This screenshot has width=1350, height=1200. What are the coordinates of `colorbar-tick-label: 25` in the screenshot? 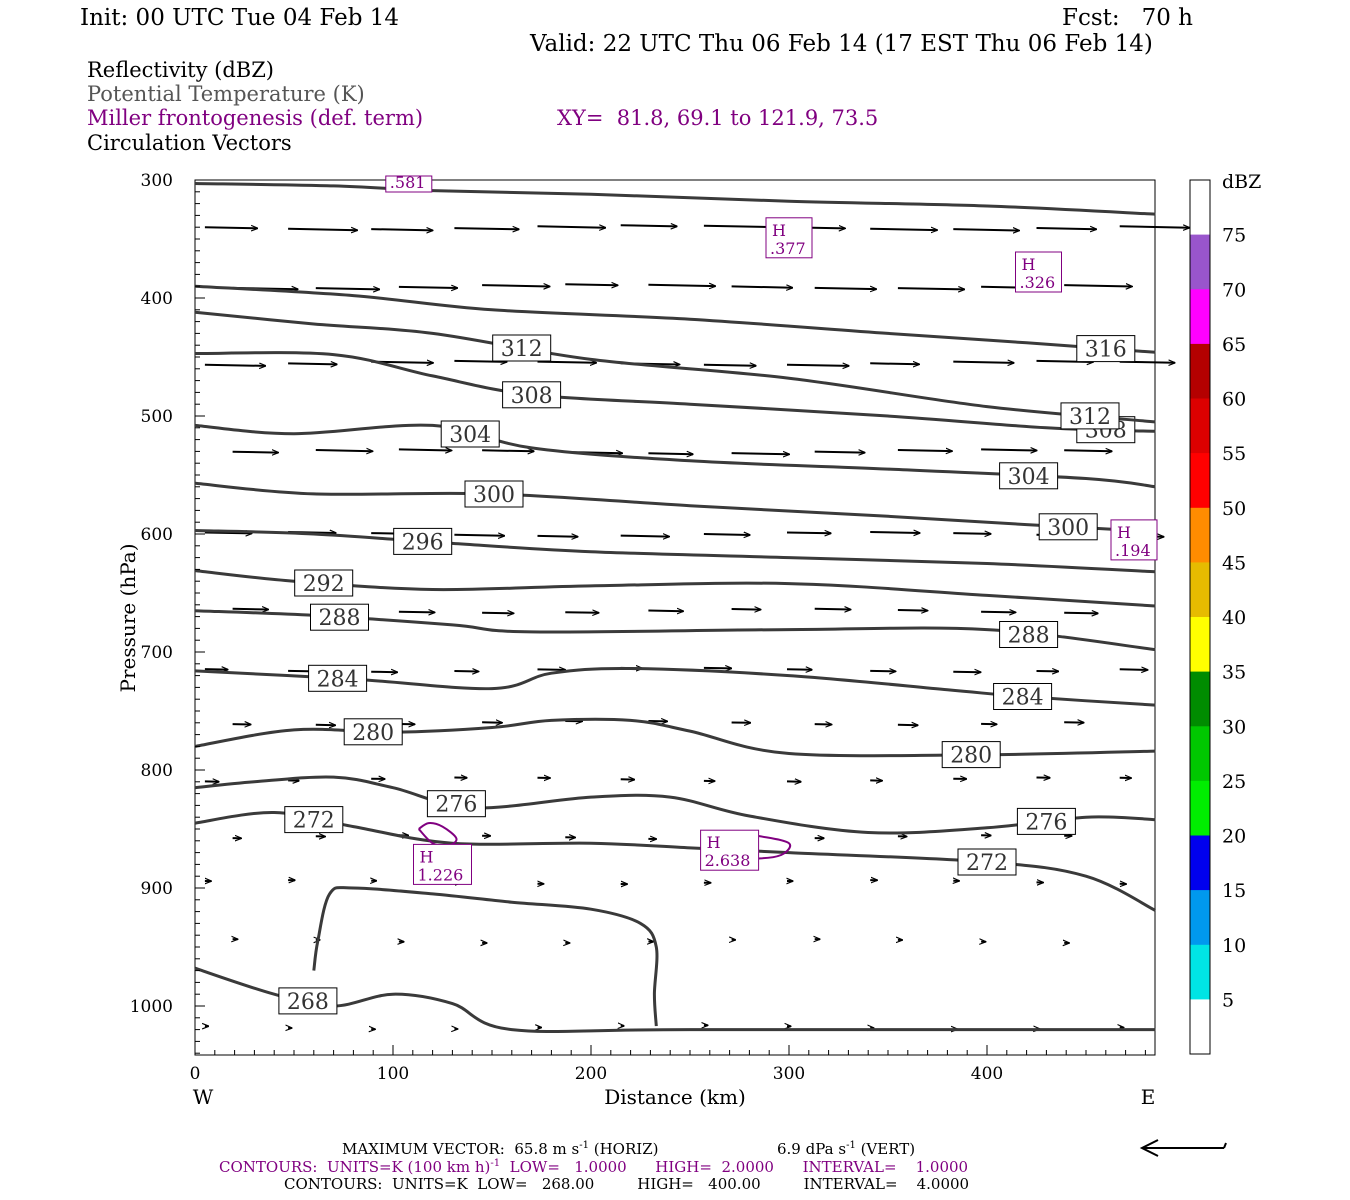 It's located at (1234, 782).